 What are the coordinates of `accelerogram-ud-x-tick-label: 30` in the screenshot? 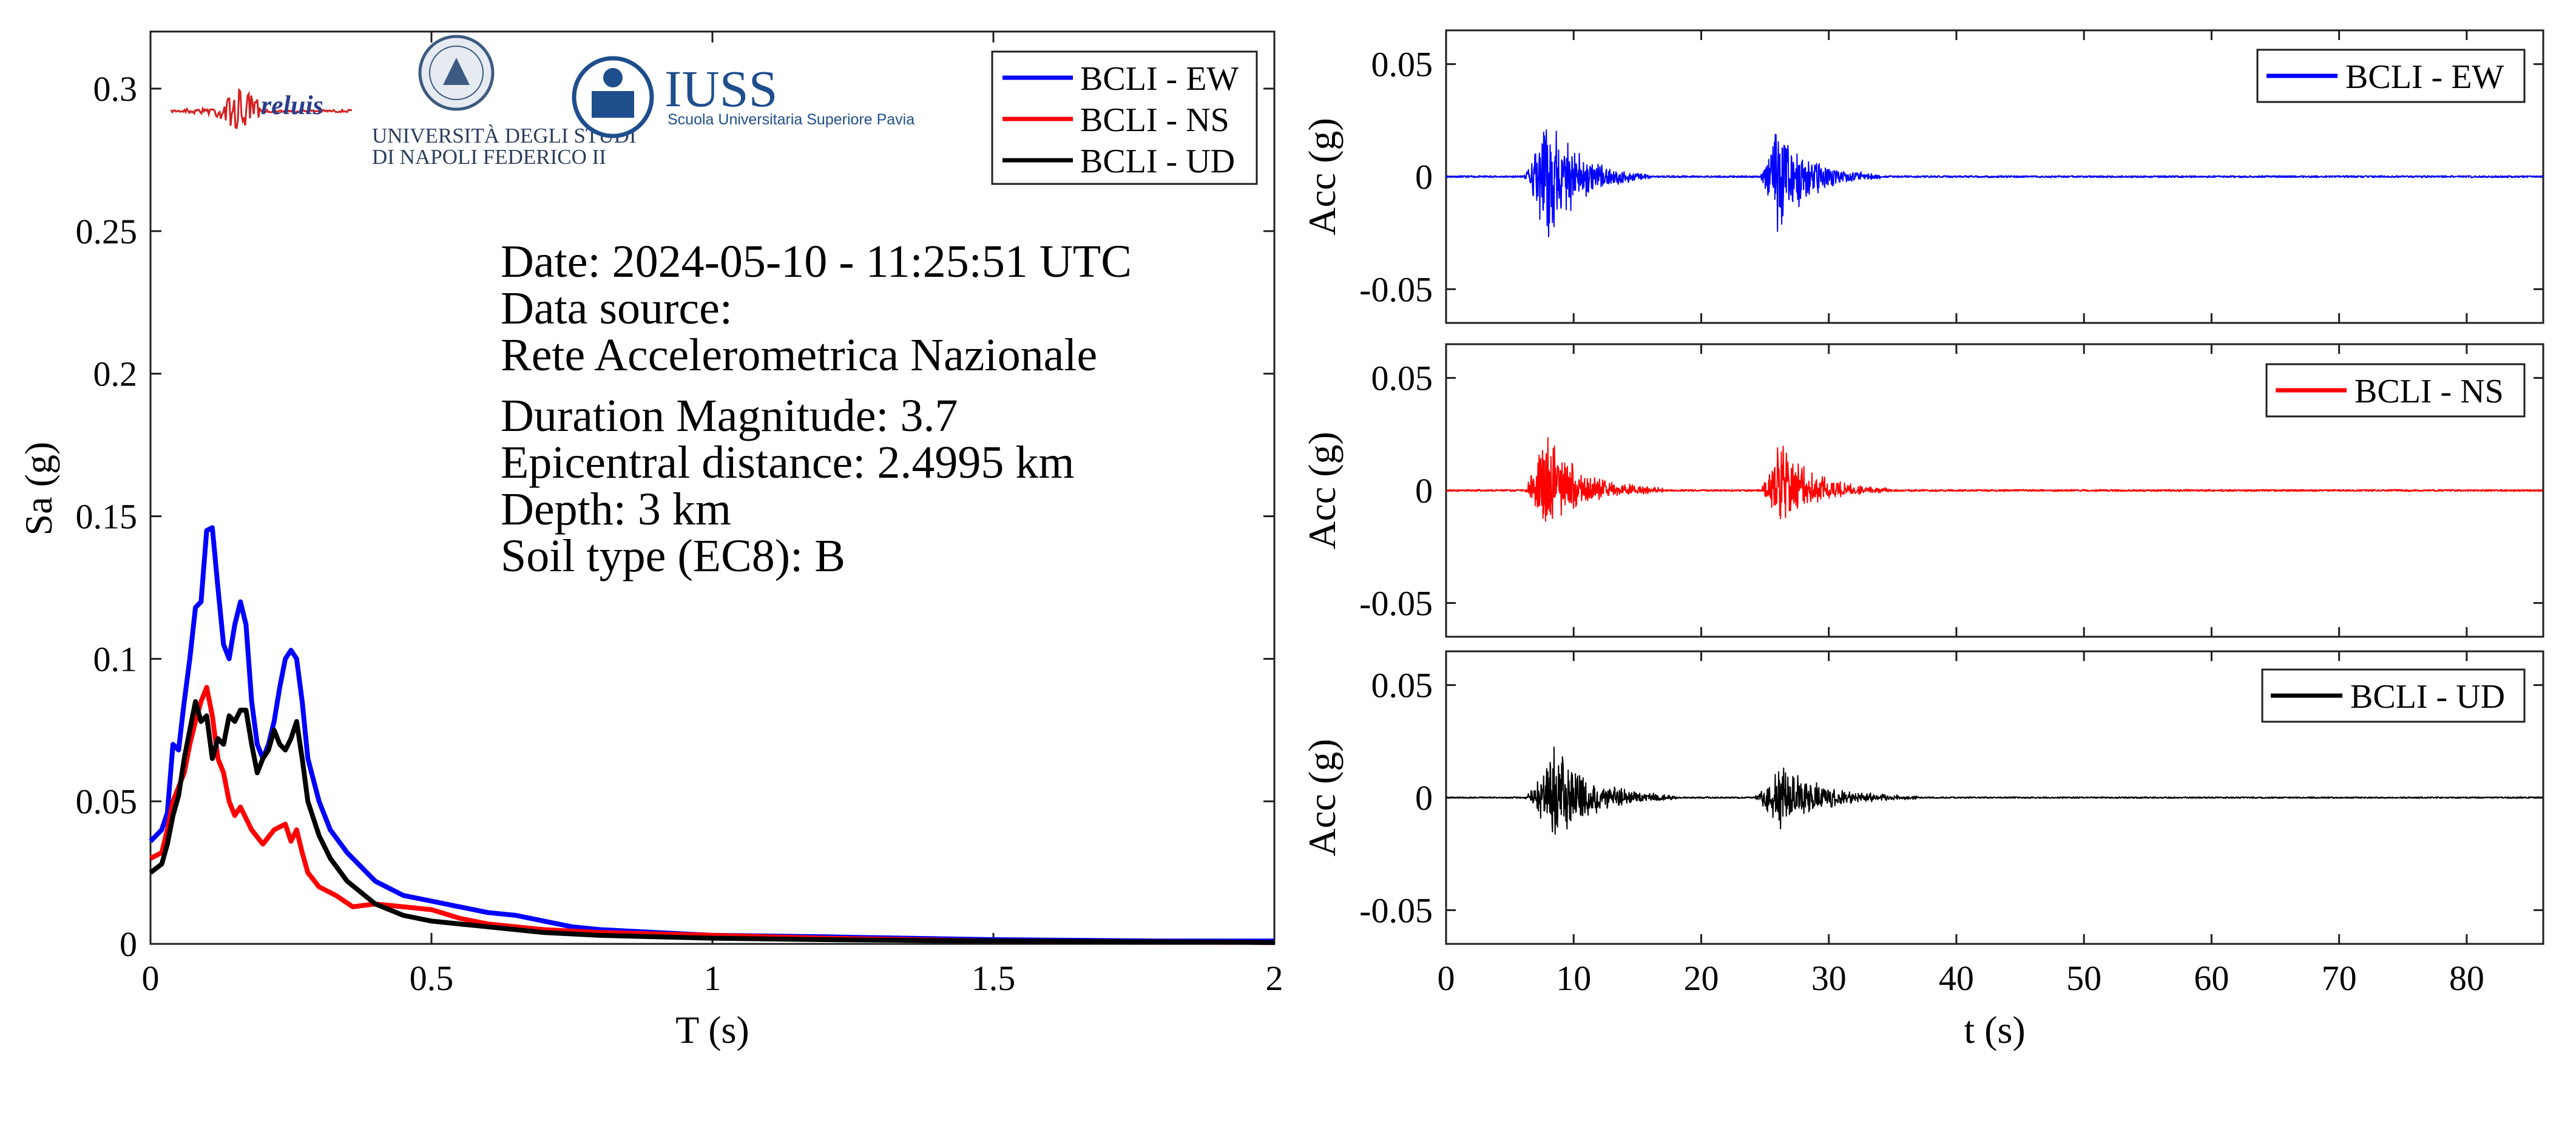 It's located at (1829, 978).